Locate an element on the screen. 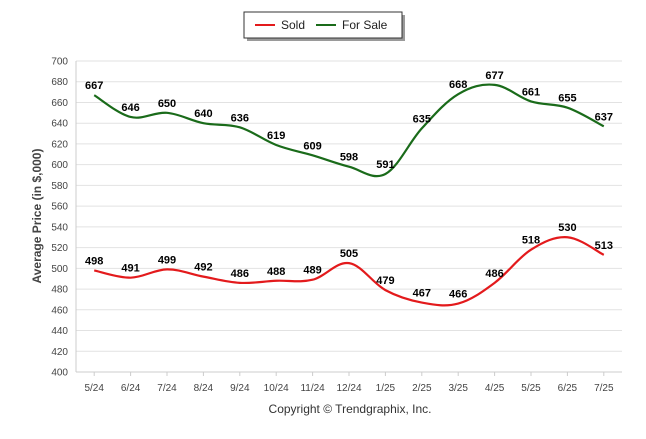 The width and height of the screenshot is (646, 439). x-tick-label: 5/24 is located at coordinates (94, 388).